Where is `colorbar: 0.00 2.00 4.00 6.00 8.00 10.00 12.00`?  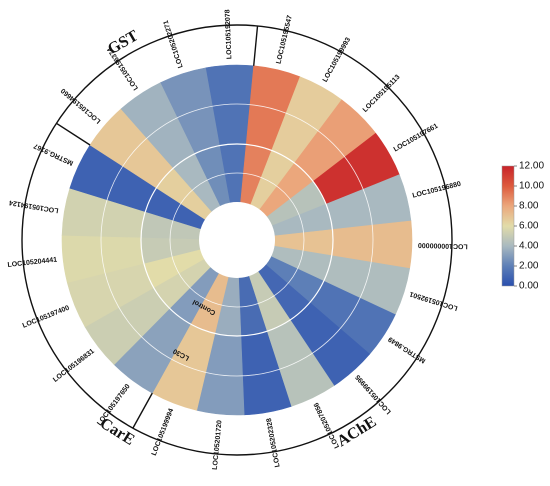
colorbar: 0.00 2.00 4.00 6.00 8.00 10.00 12.00 is located at coordinates (522, 226).